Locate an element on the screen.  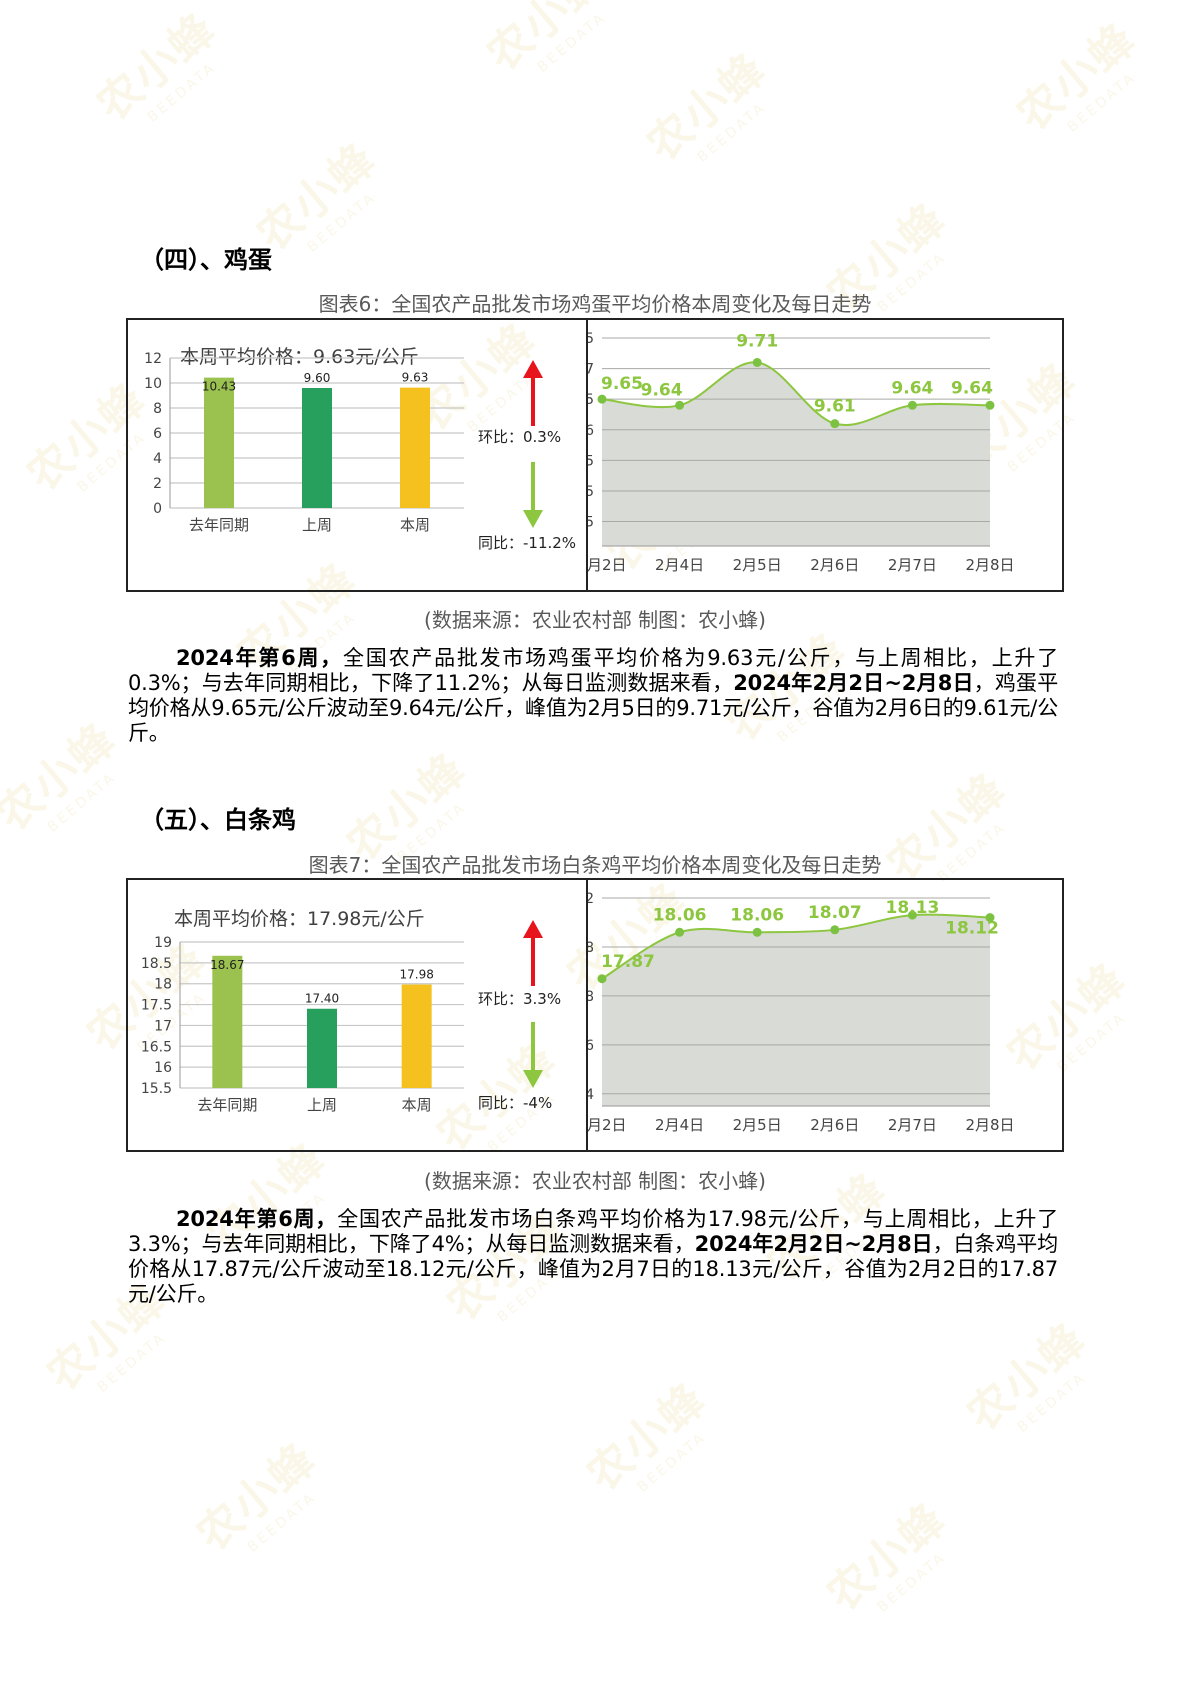
y-tick-label: 17.5 is located at coordinates (156, 1006).